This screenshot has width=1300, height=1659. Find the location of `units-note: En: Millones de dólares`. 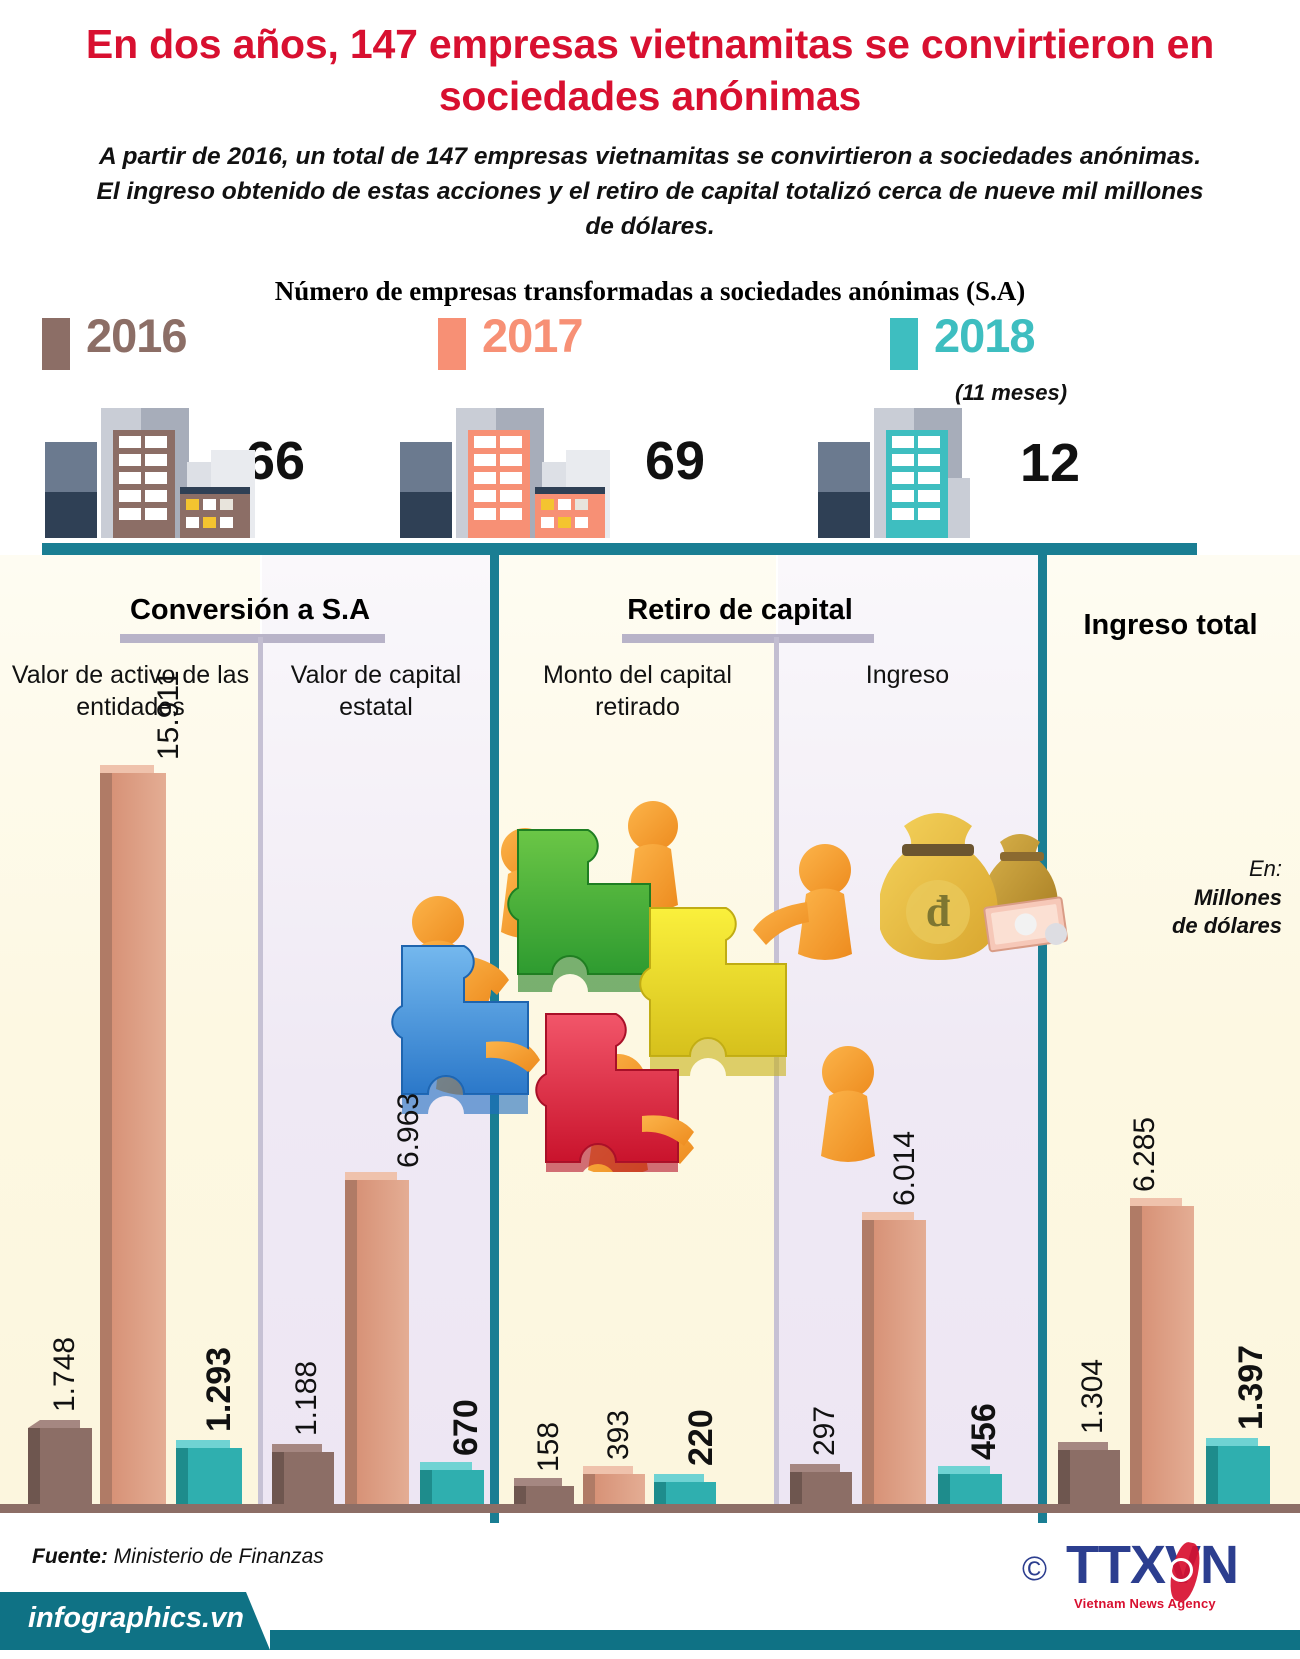

units-note: En: Millones de dólares is located at coordinates (1197, 898).